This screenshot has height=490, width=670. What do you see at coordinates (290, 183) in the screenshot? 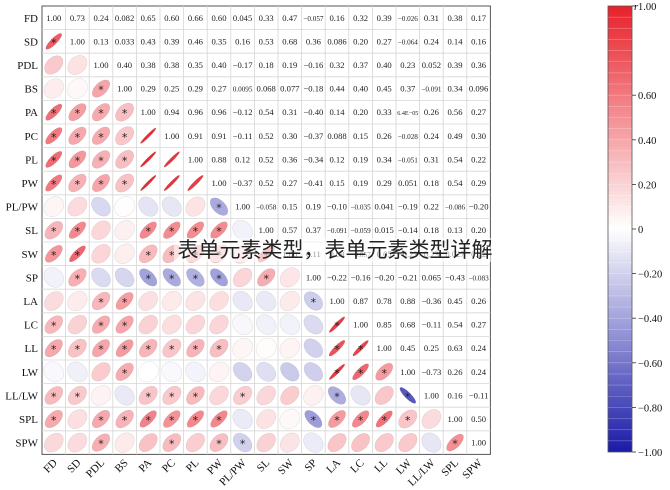
I see `correlation-value-label: 0.27` at bounding box center [290, 183].